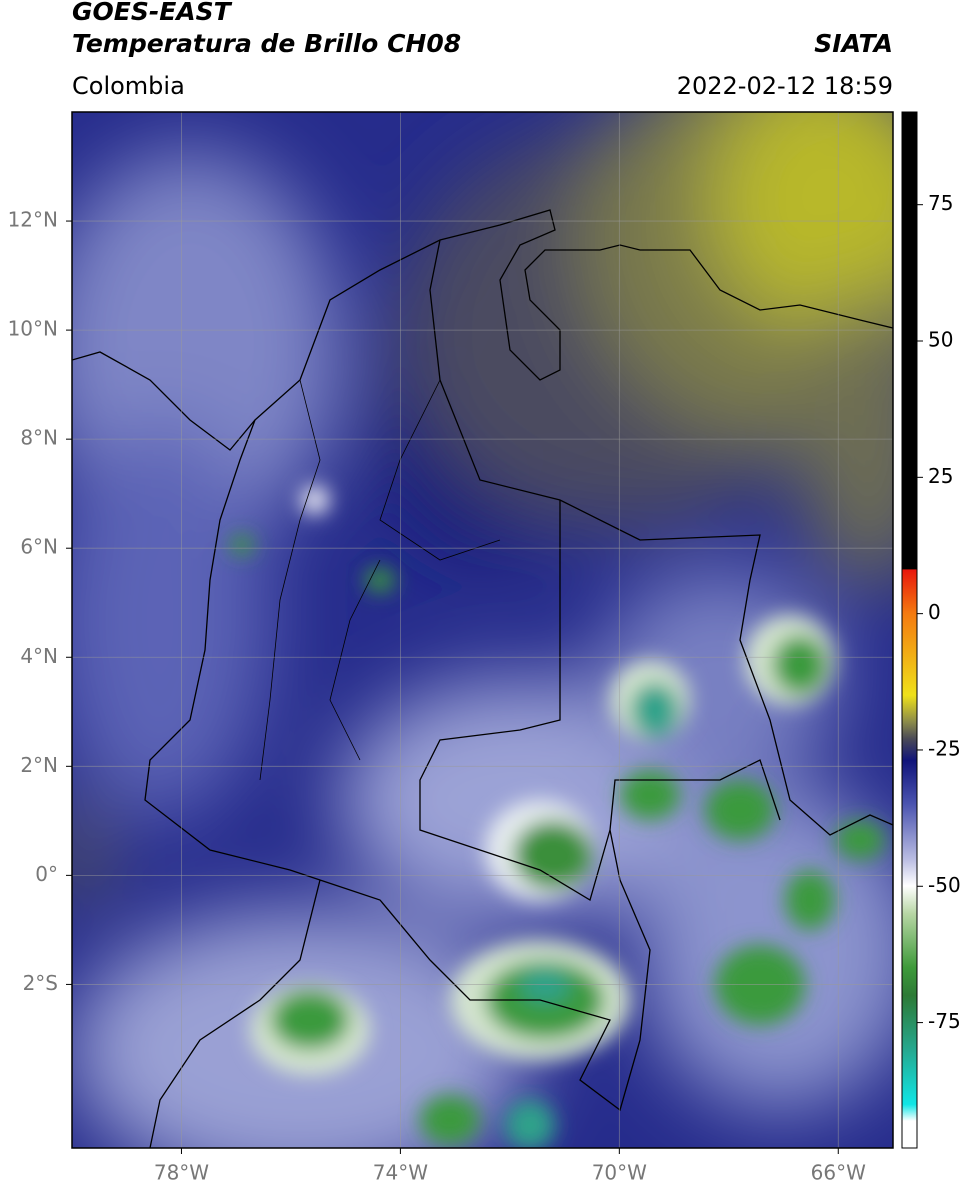  I want to click on colorbar-tick-label: -75, so click(944, 1021).